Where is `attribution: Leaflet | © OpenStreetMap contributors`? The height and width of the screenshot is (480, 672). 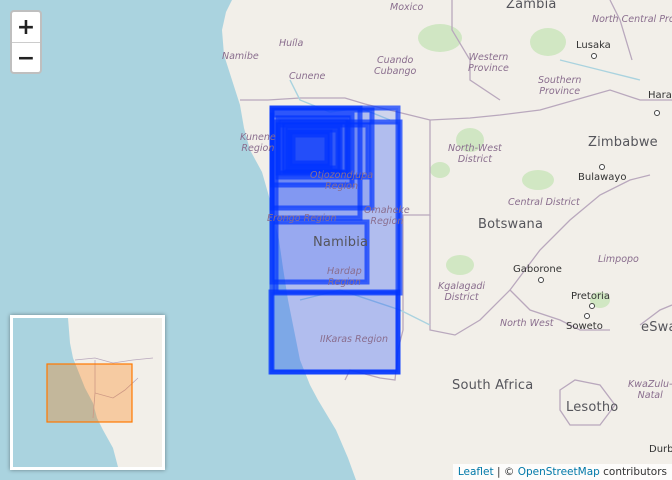 attribution: Leaflet | © OpenStreetMap contributors is located at coordinates (562, 472).